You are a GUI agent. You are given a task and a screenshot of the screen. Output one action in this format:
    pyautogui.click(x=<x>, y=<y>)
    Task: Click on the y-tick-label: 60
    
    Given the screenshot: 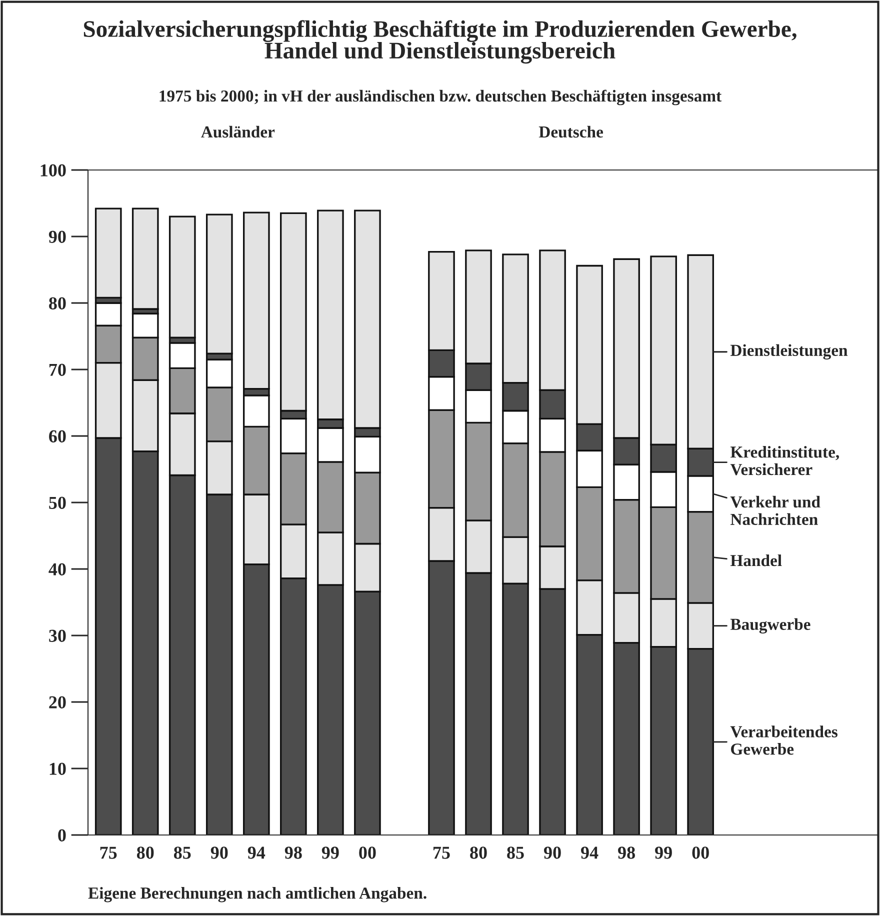 What is the action you would take?
    pyautogui.click(x=57, y=436)
    